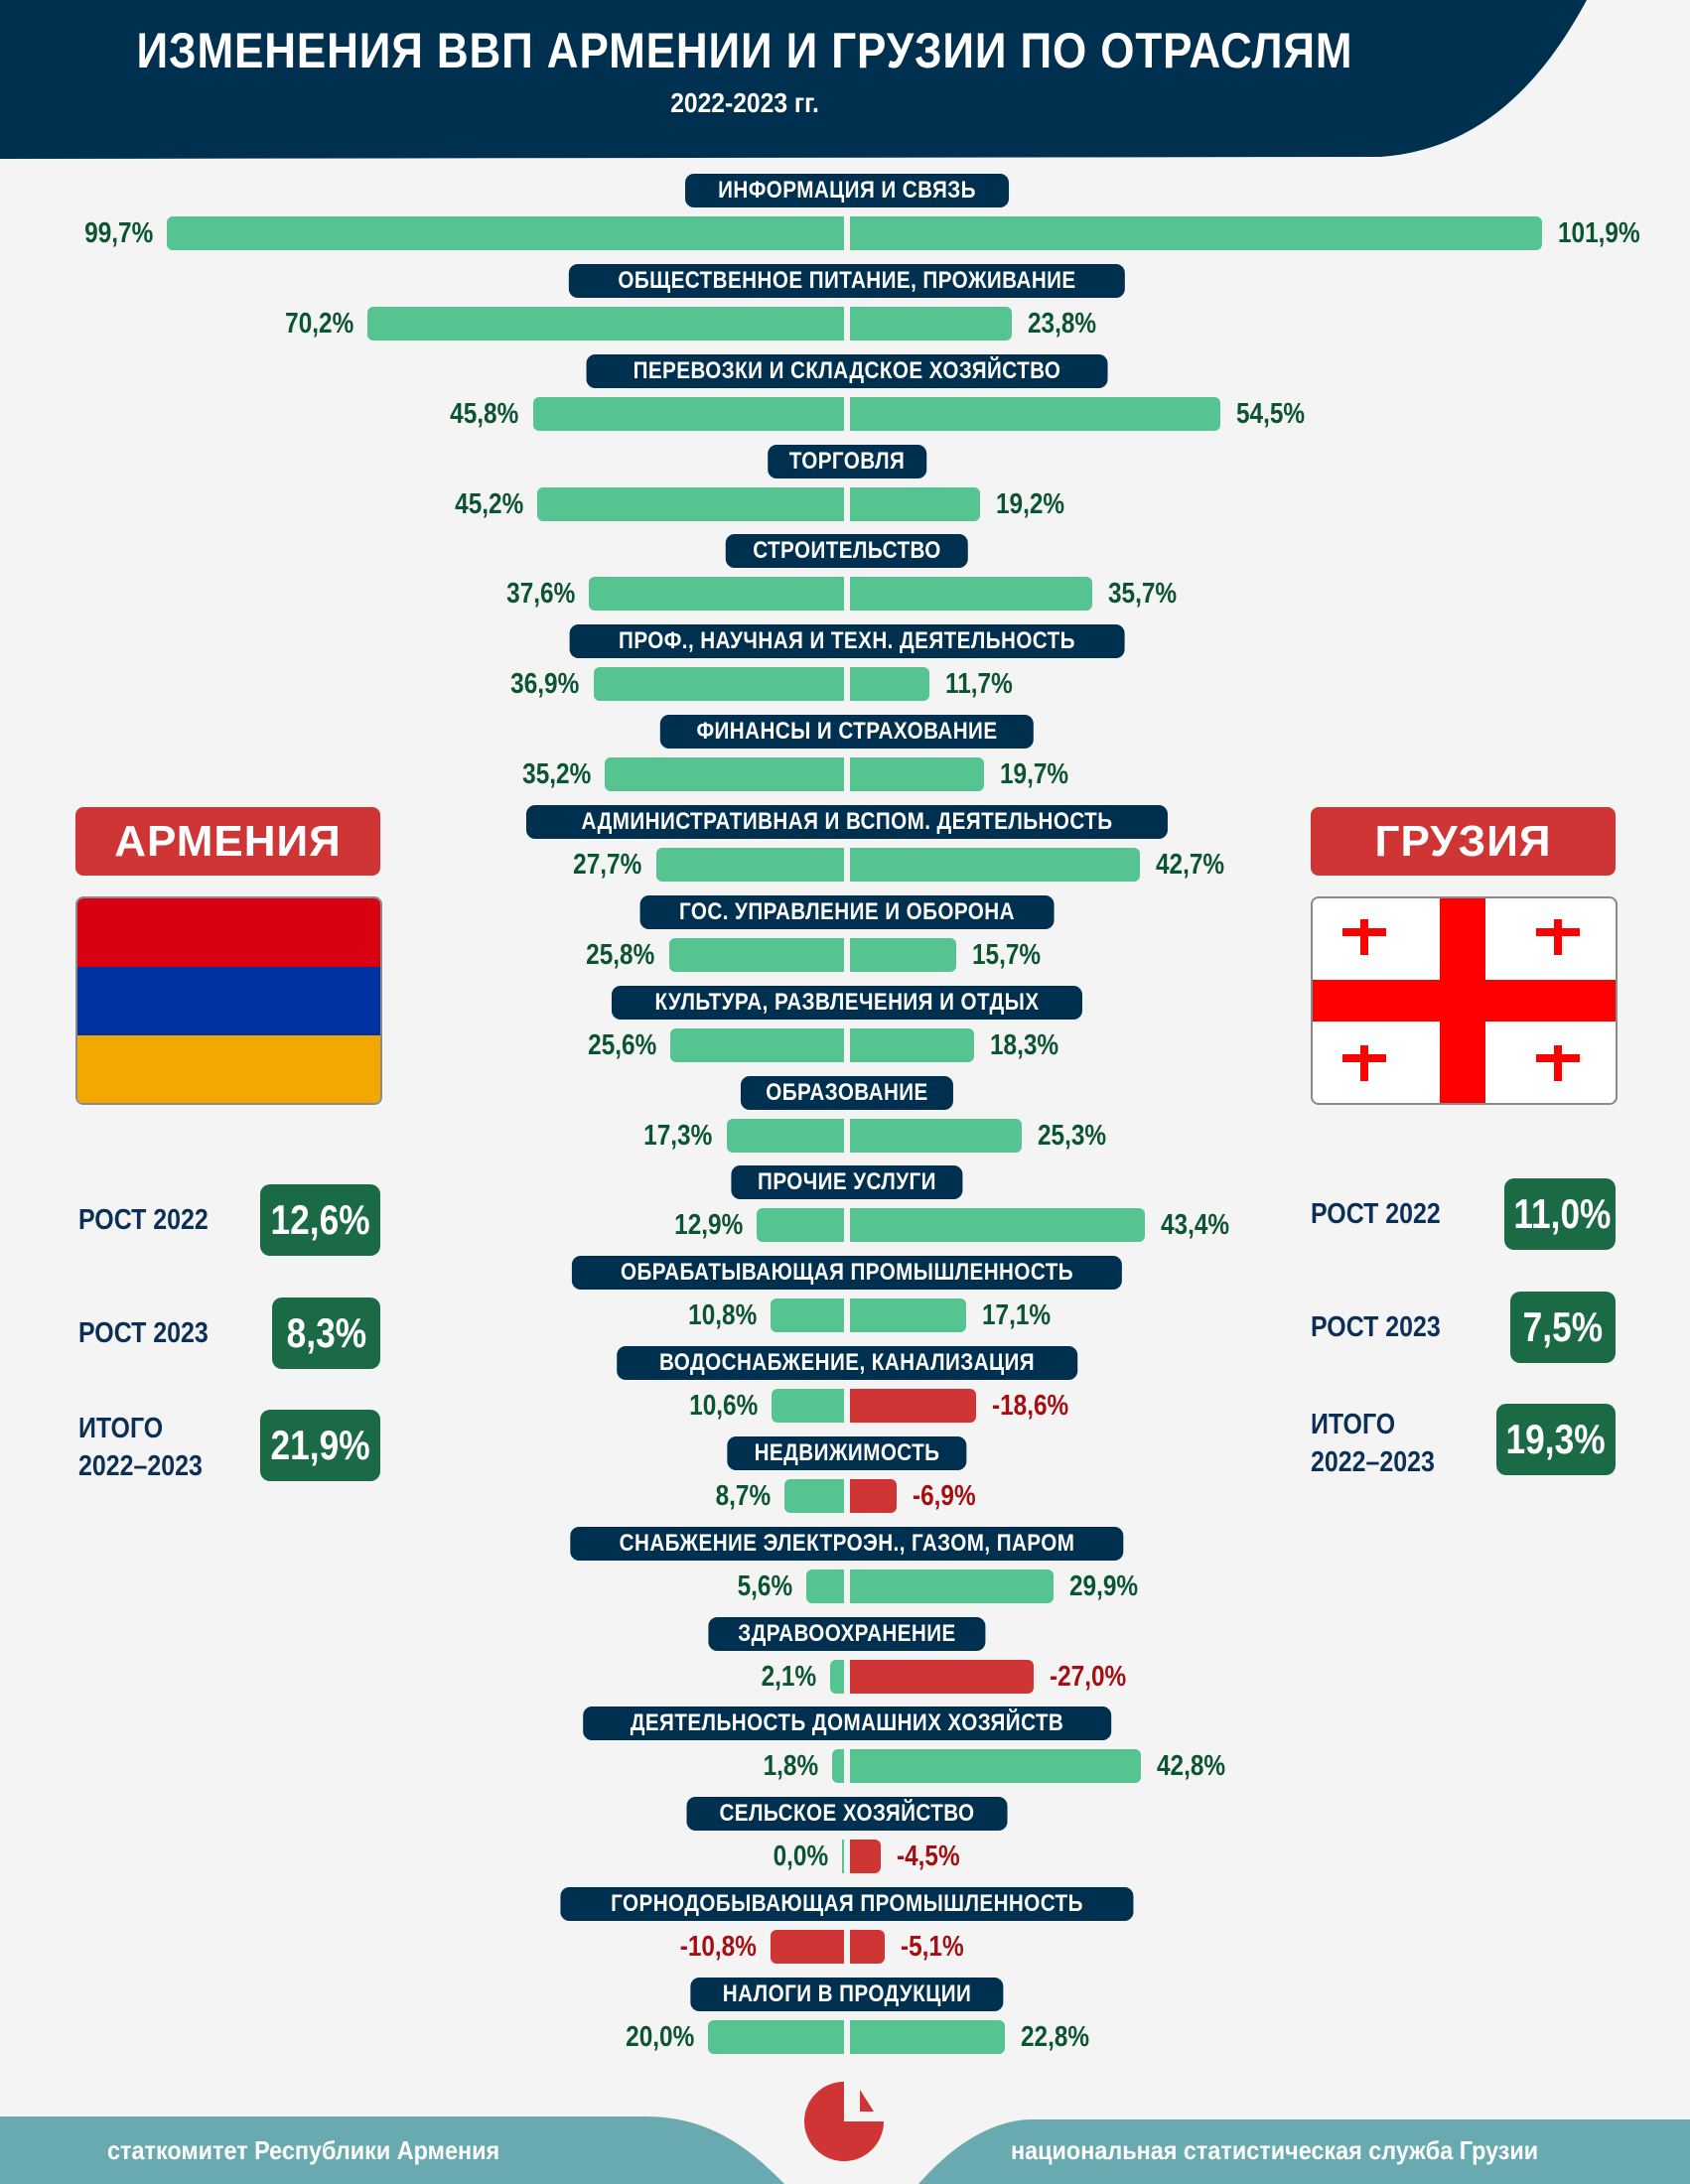 Image resolution: width=1690 pixels, height=2184 pixels. I want to click on category-label: ОБРАБАТЫВАЮЩАЯ ПРОМЫШЛЕННОСТЬ, so click(847, 1273).